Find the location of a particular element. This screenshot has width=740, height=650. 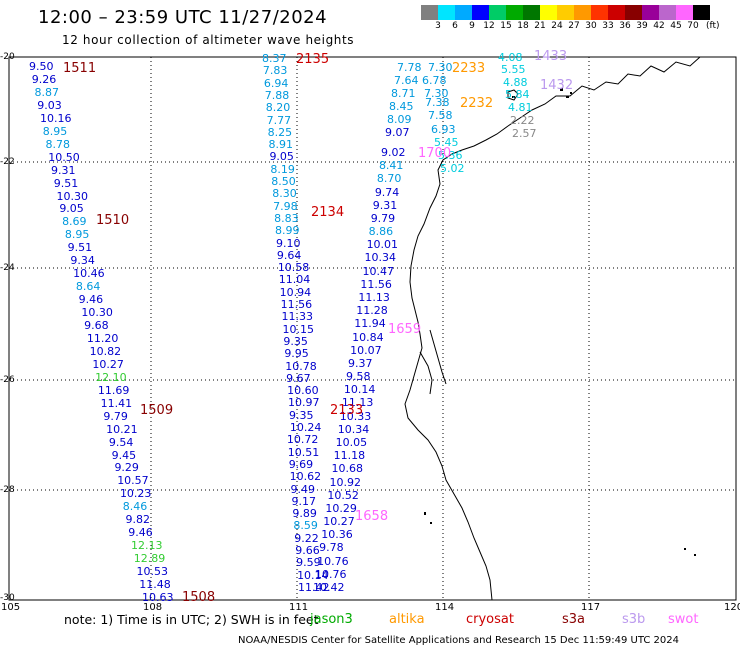

wave-height-value: 10.24 is located at coordinates (305, 428).